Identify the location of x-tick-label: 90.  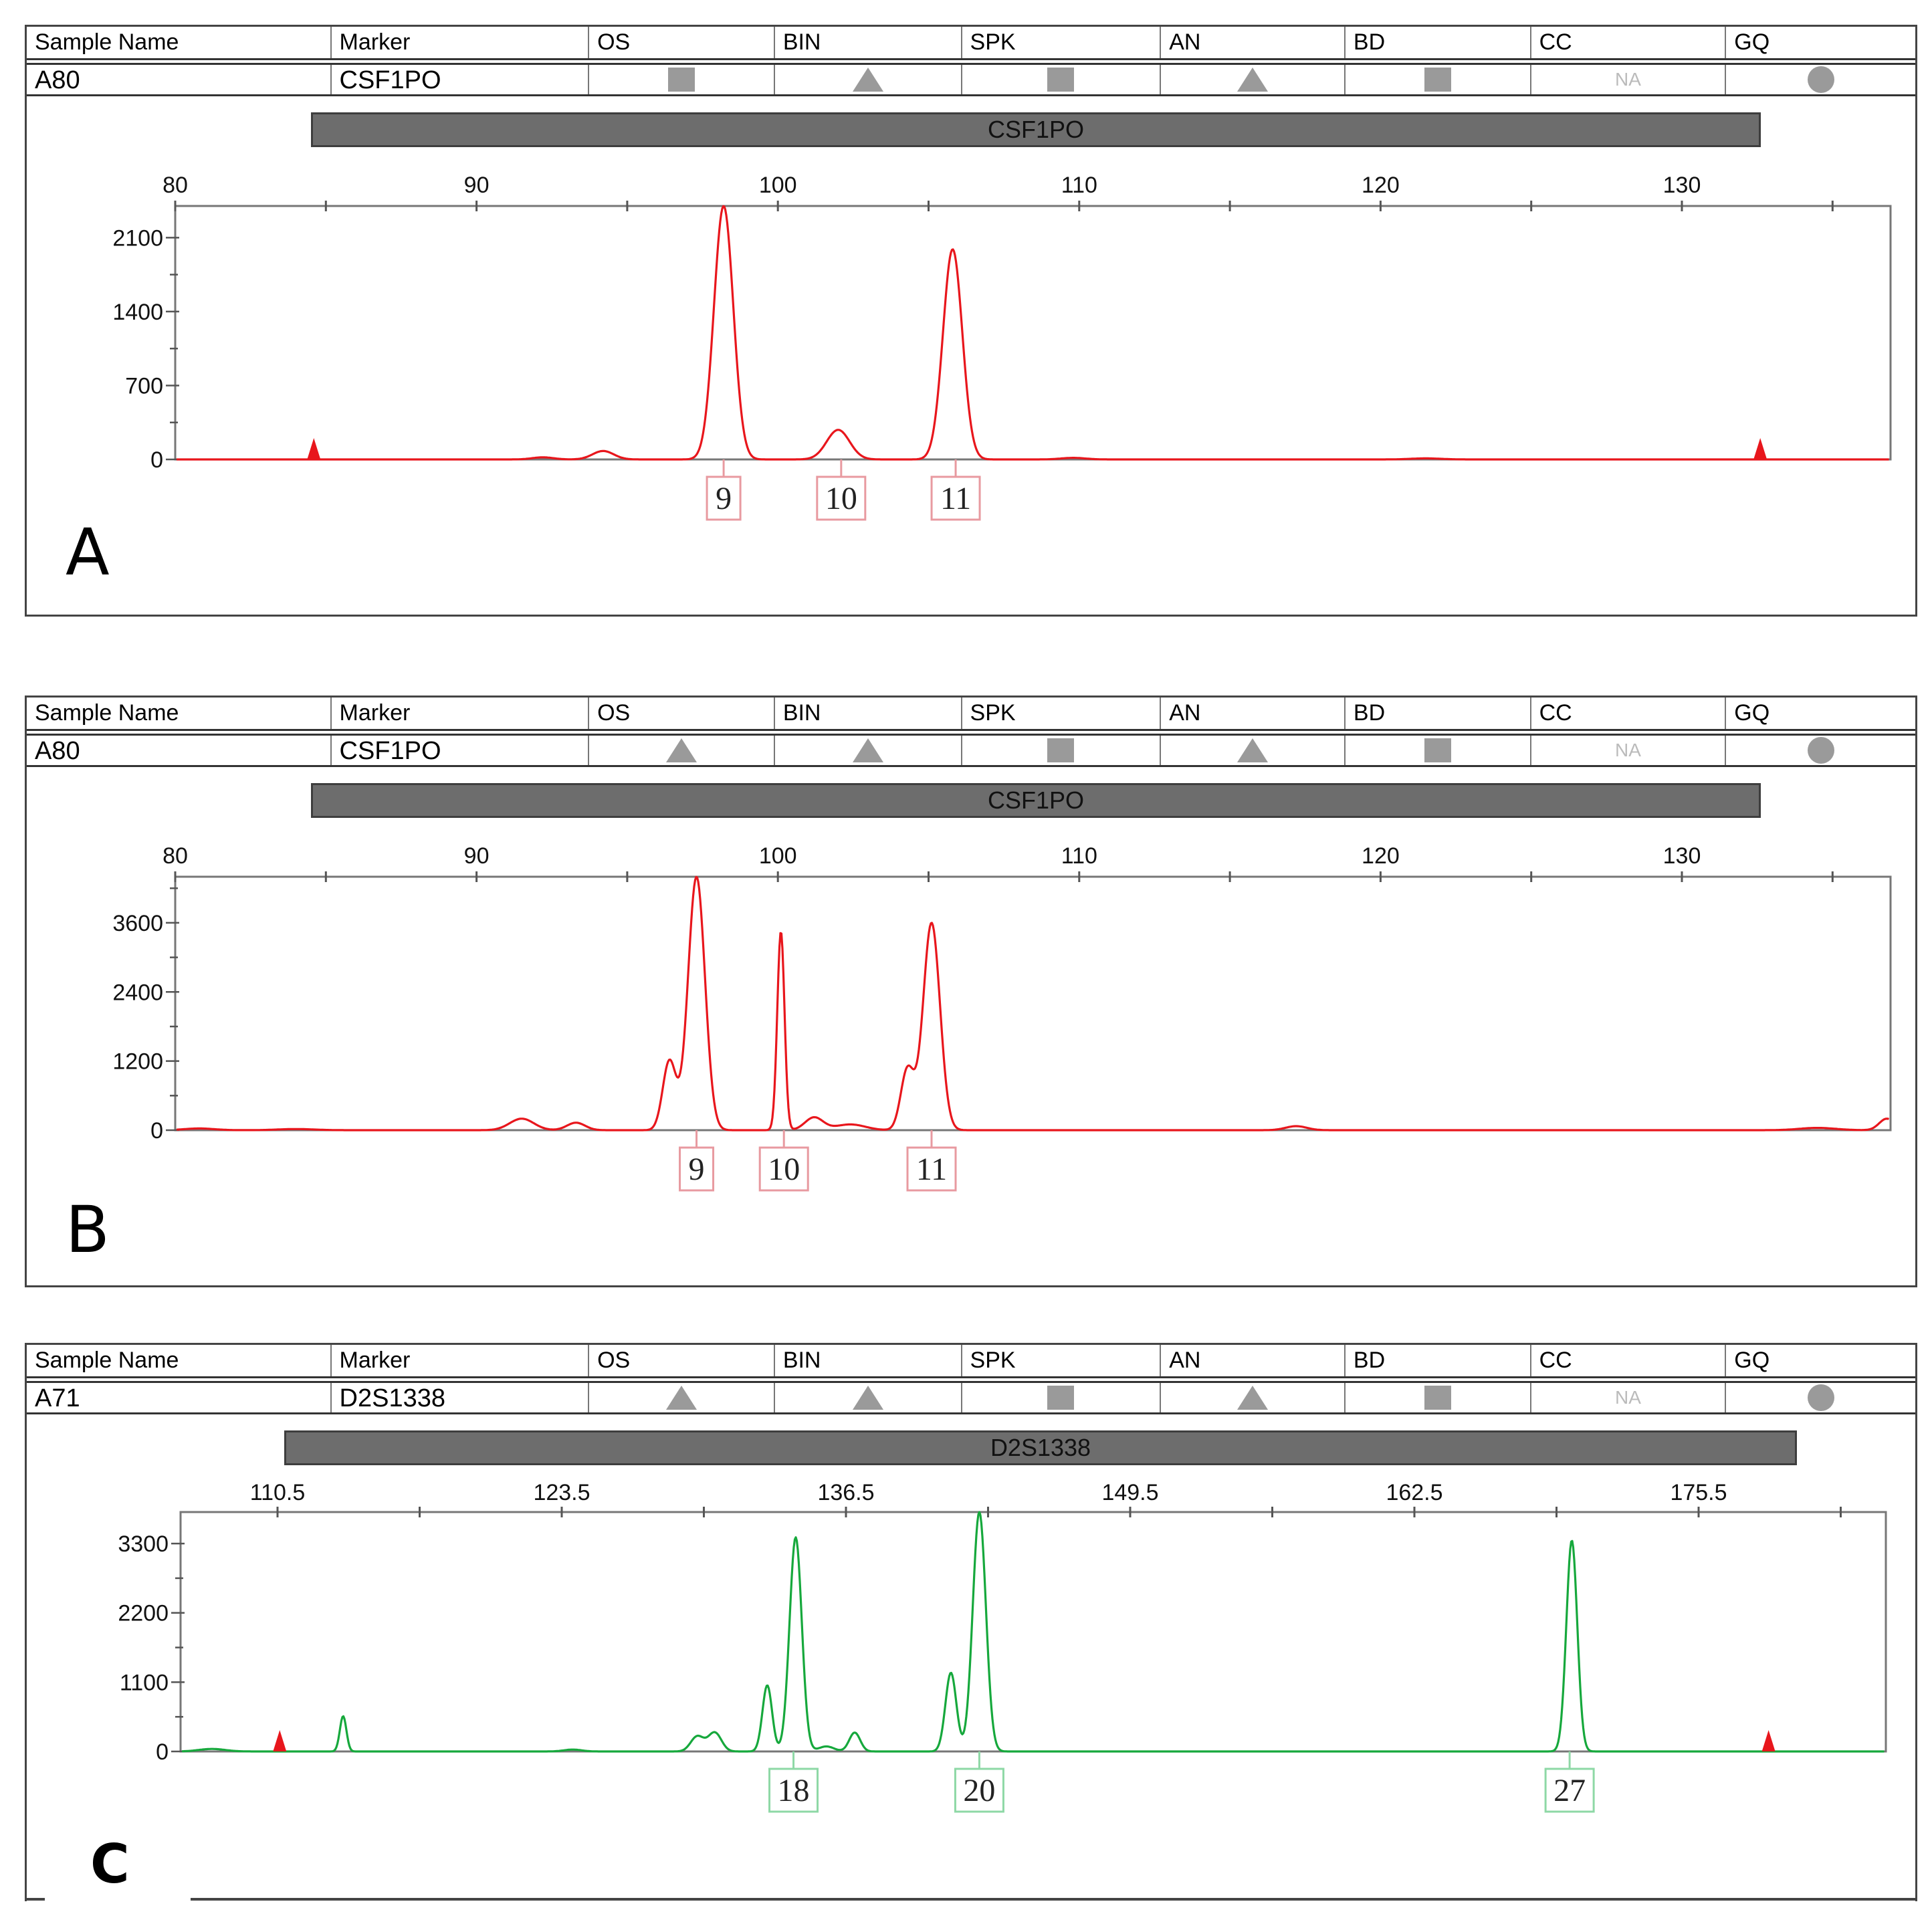
(477, 856).